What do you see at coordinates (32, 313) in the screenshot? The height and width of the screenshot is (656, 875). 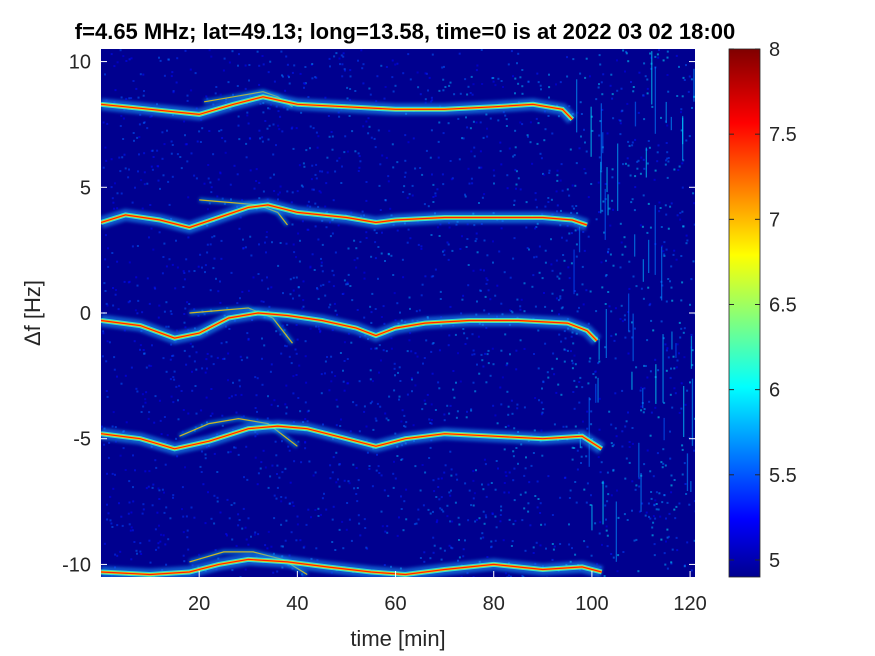 I see `y-axis-label: Δf [Hz]` at bounding box center [32, 313].